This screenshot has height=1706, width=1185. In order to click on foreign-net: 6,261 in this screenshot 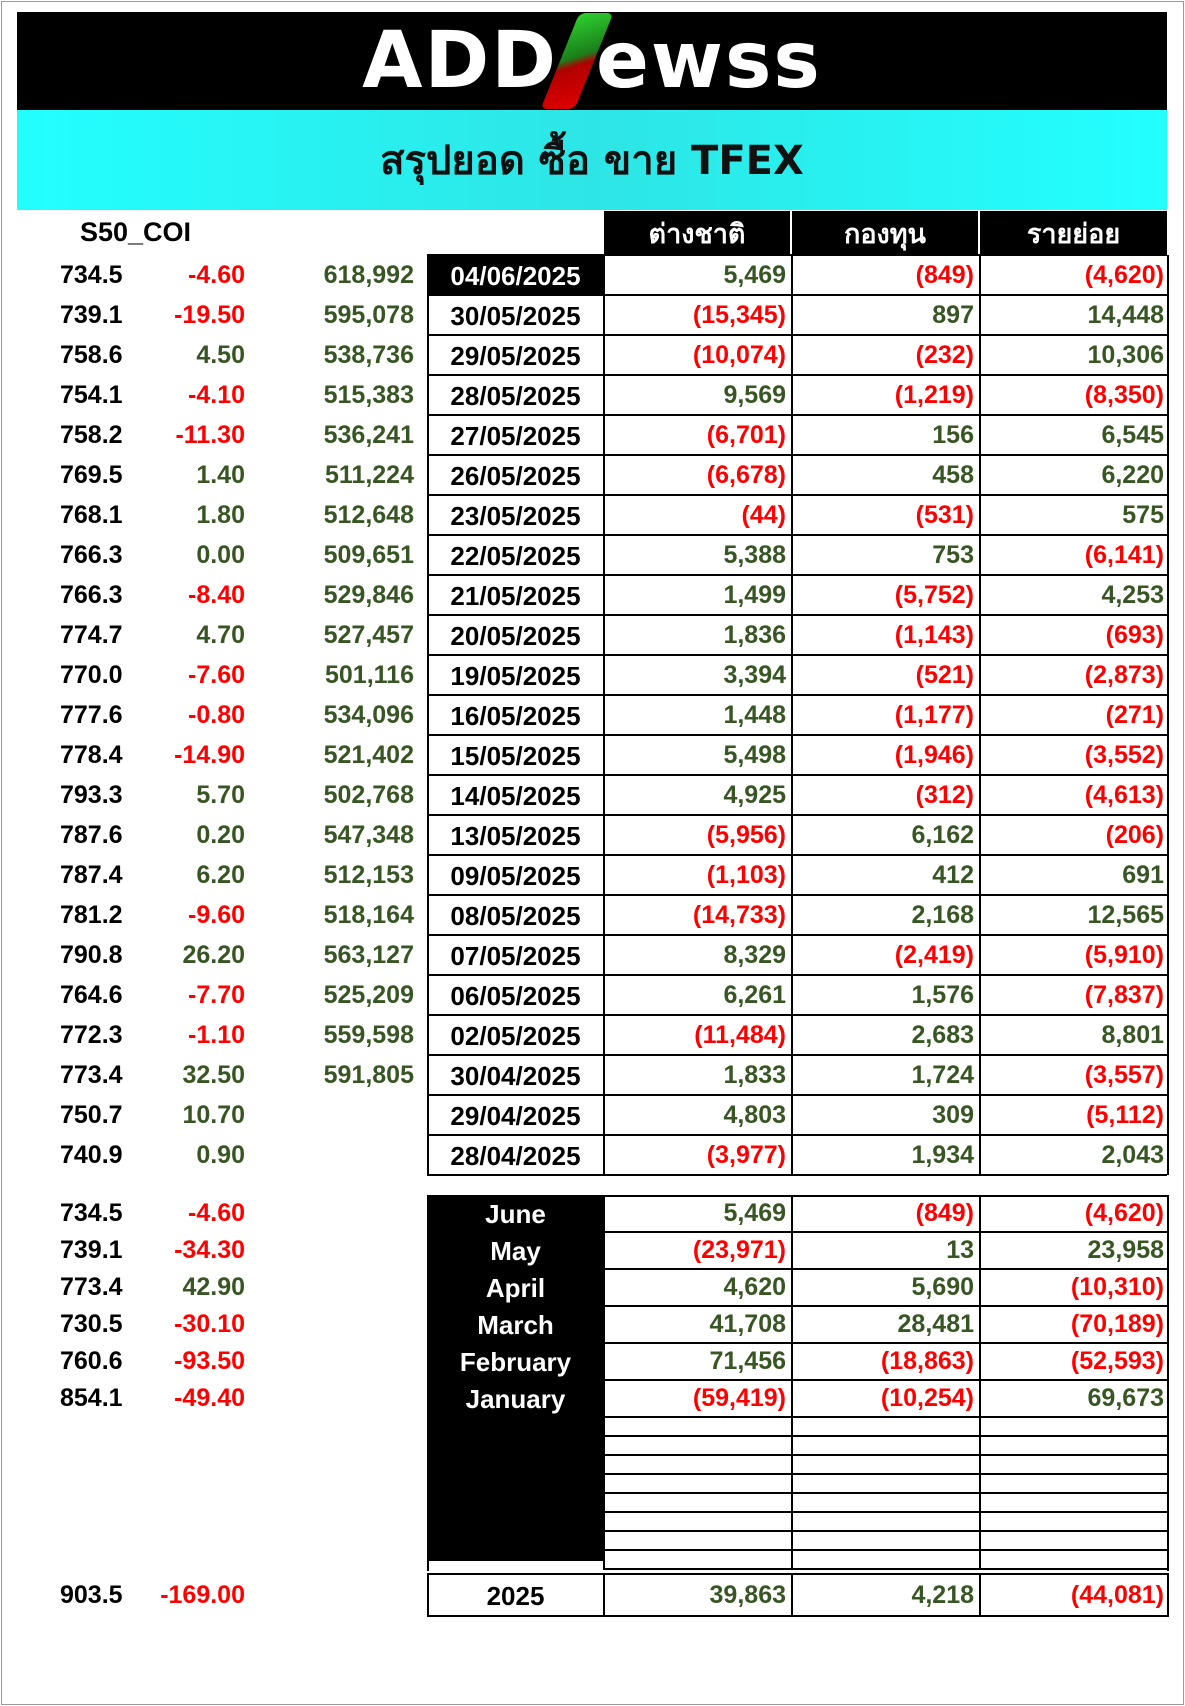, I will do `click(754, 995)`.